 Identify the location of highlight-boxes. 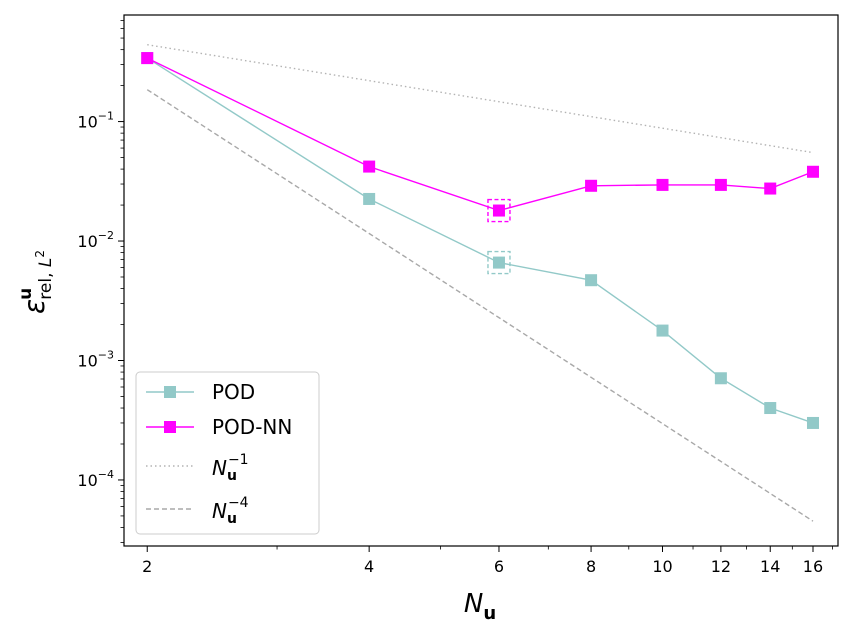
(499, 236).